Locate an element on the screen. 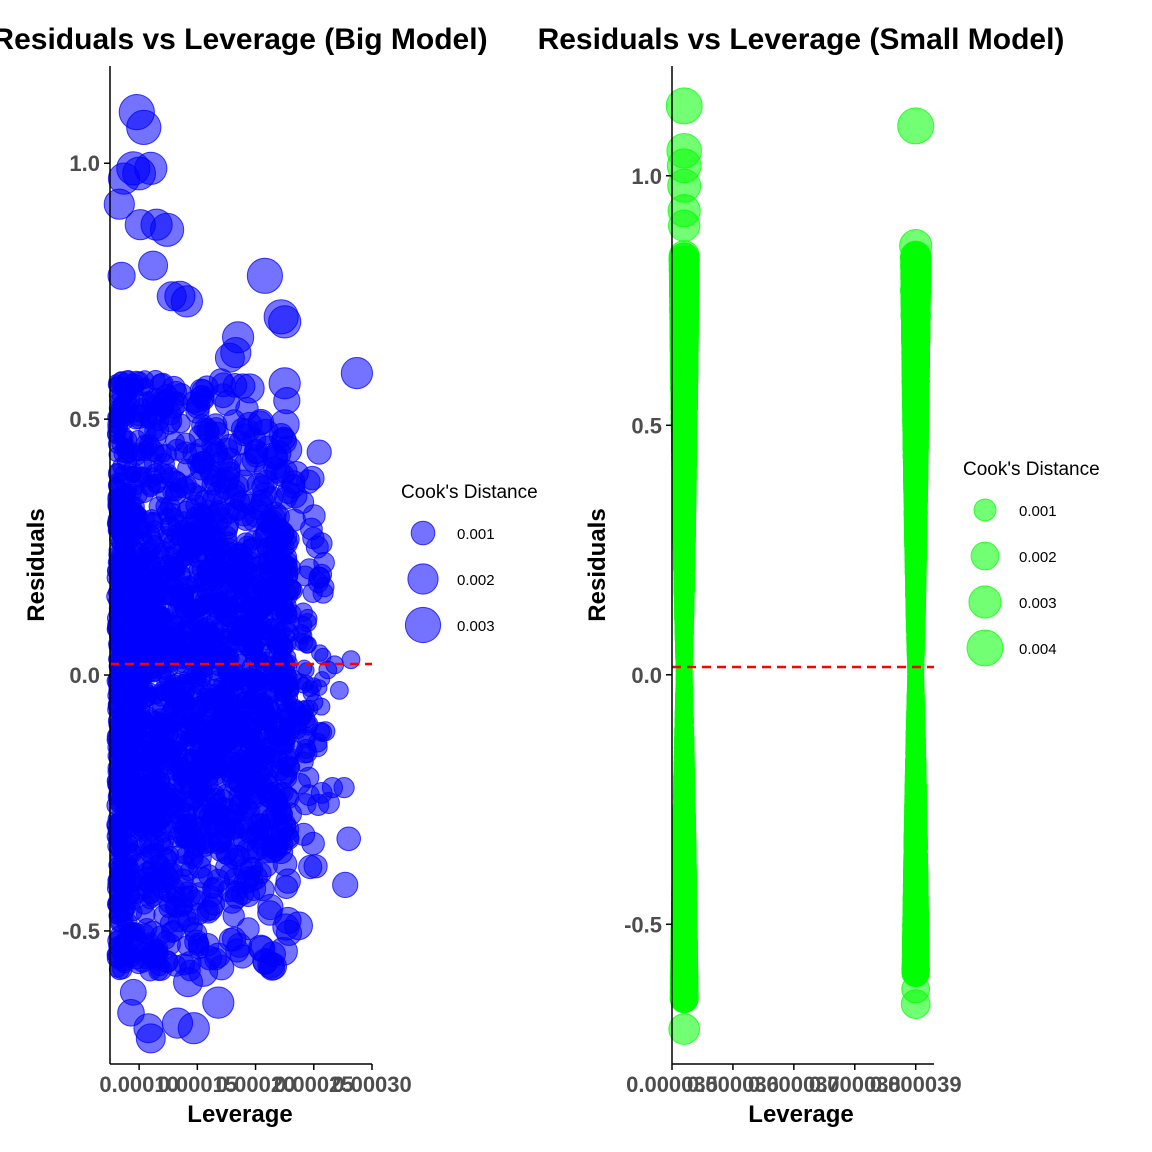 The height and width of the screenshot is (1152, 1152). small-legend-label: 0.002 is located at coordinates (1038, 557).